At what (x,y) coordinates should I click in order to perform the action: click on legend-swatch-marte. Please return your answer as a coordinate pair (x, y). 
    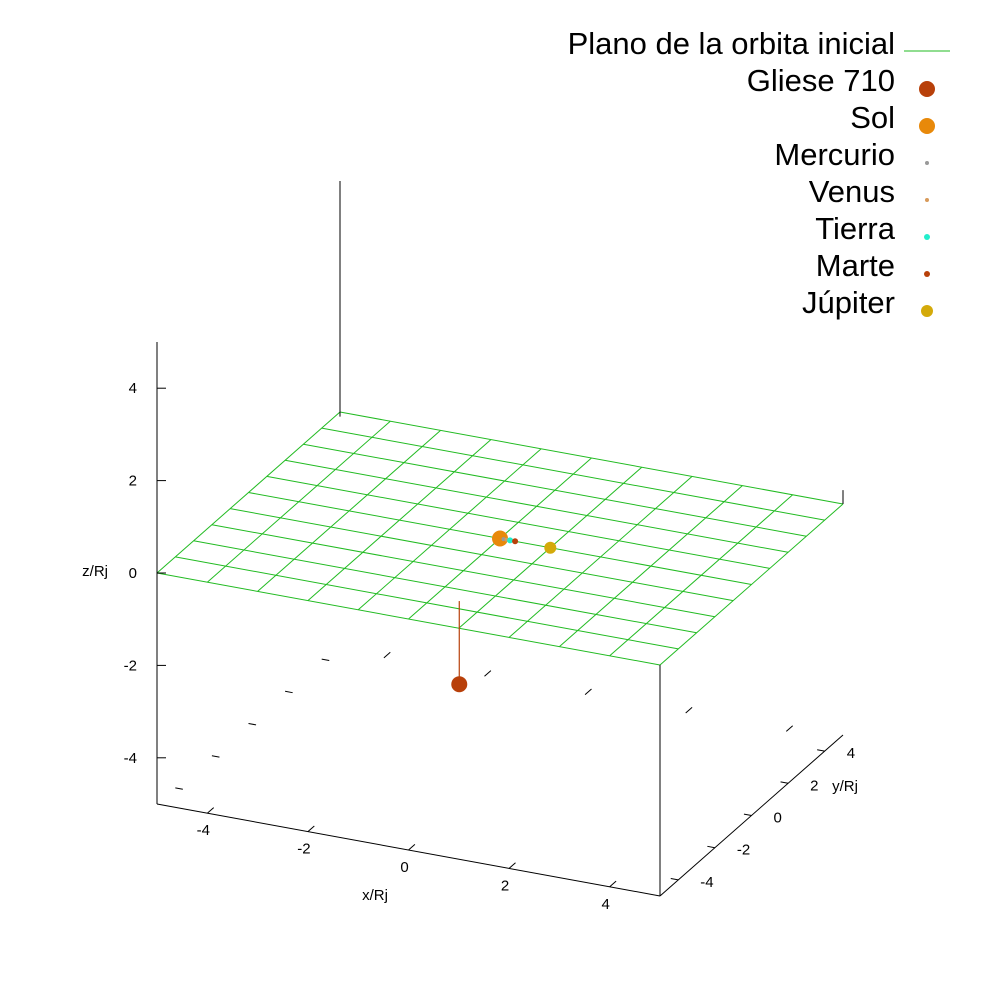
    Looking at the image, I should click on (927, 274).